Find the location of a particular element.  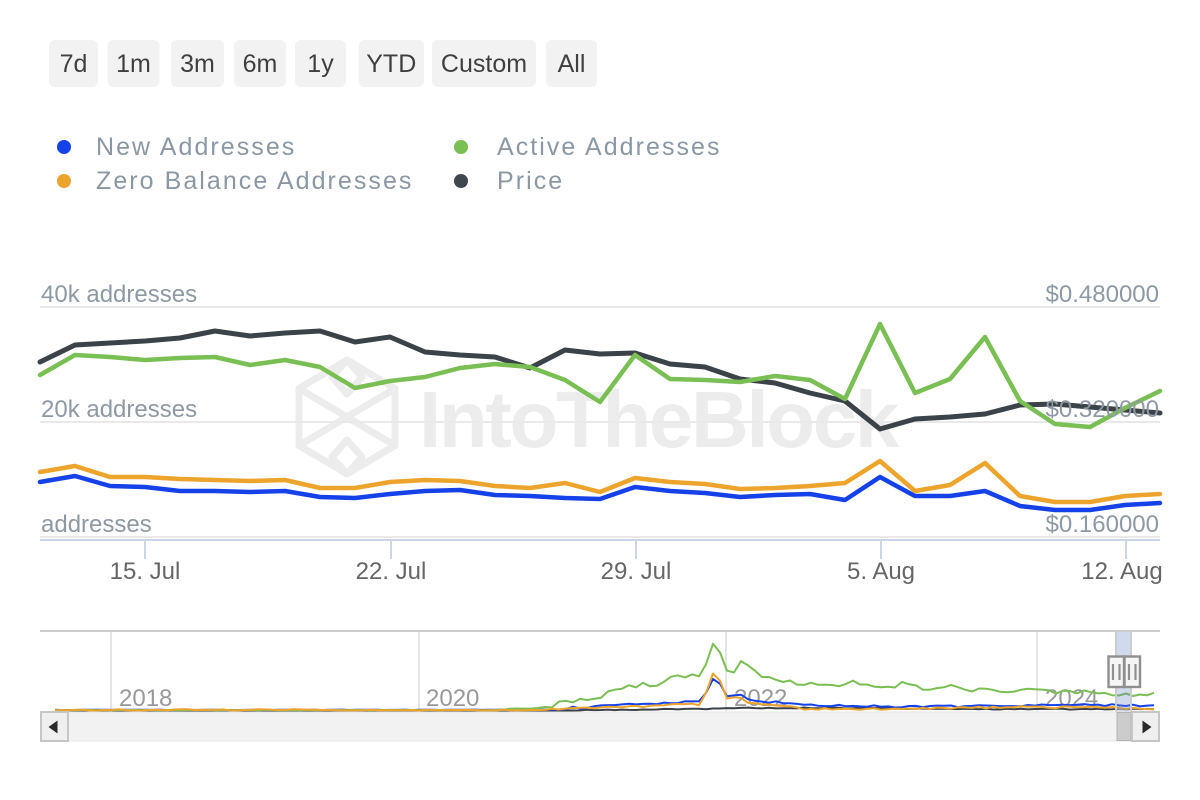

svg-text: 7d is located at coordinates (74, 64).